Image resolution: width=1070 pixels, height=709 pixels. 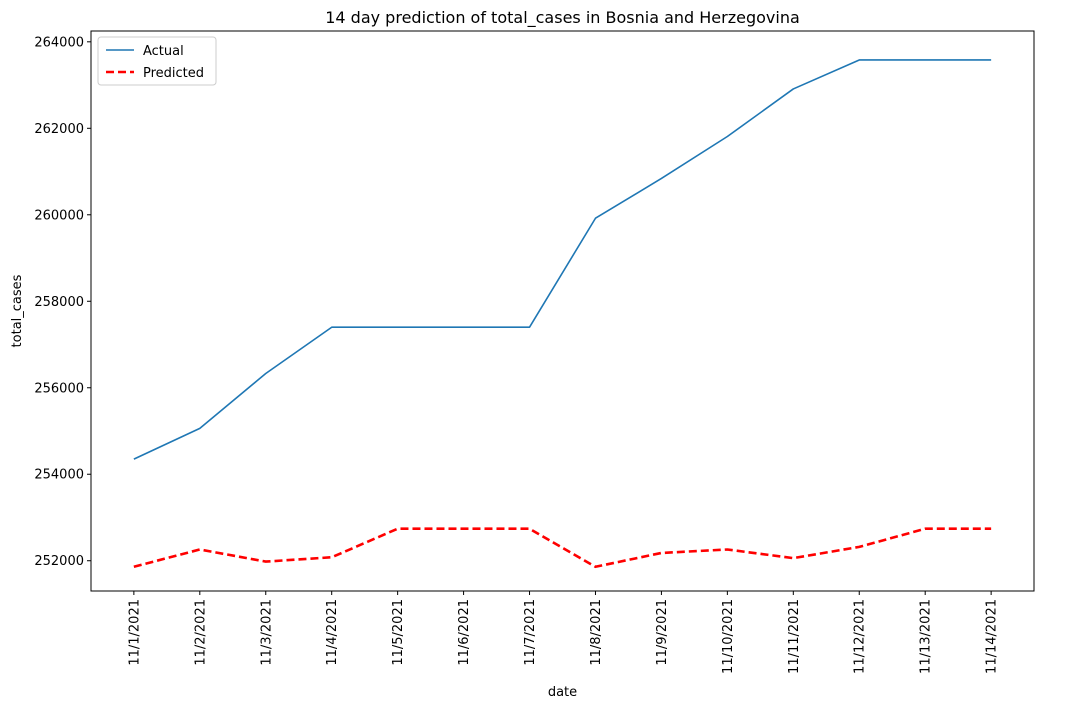 I want to click on legend: Actual Predicted, so click(x=157, y=61).